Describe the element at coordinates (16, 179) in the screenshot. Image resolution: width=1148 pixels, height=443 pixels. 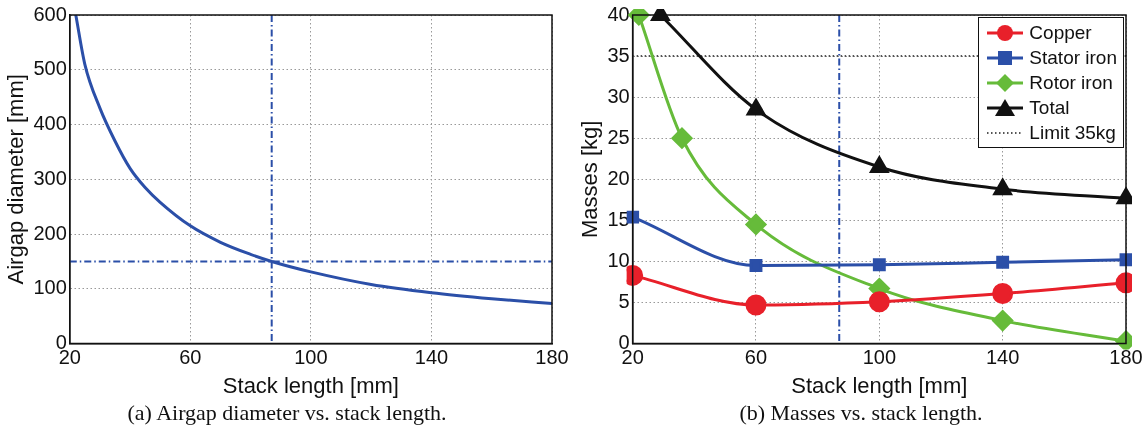
I see `y-axis-title: Airgap diameter [mm]` at that location.